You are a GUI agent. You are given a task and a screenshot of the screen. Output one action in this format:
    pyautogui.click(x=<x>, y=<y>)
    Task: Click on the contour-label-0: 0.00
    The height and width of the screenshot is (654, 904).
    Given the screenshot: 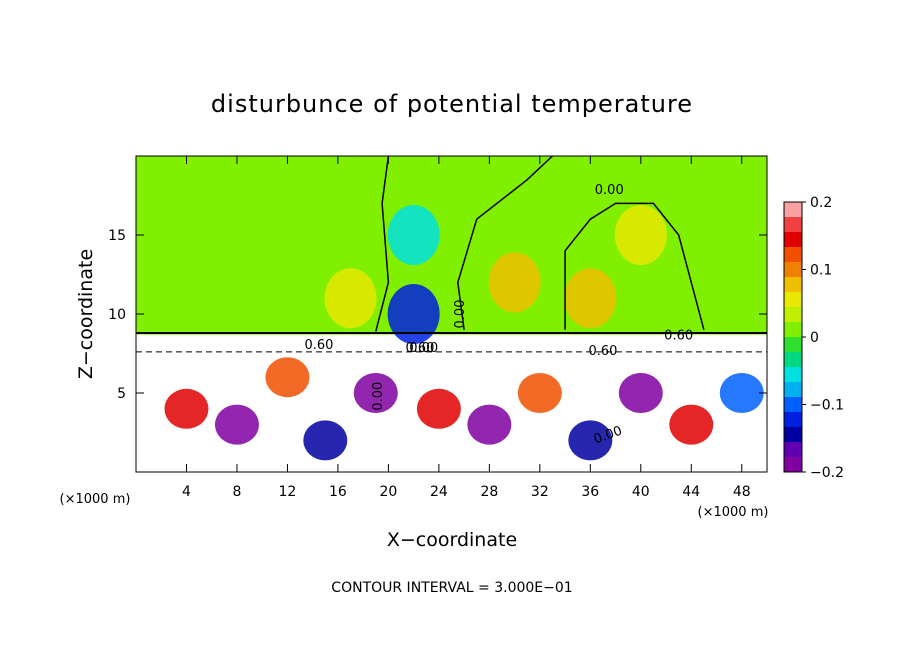 What is the action you would take?
    pyautogui.click(x=609, y=190)
    